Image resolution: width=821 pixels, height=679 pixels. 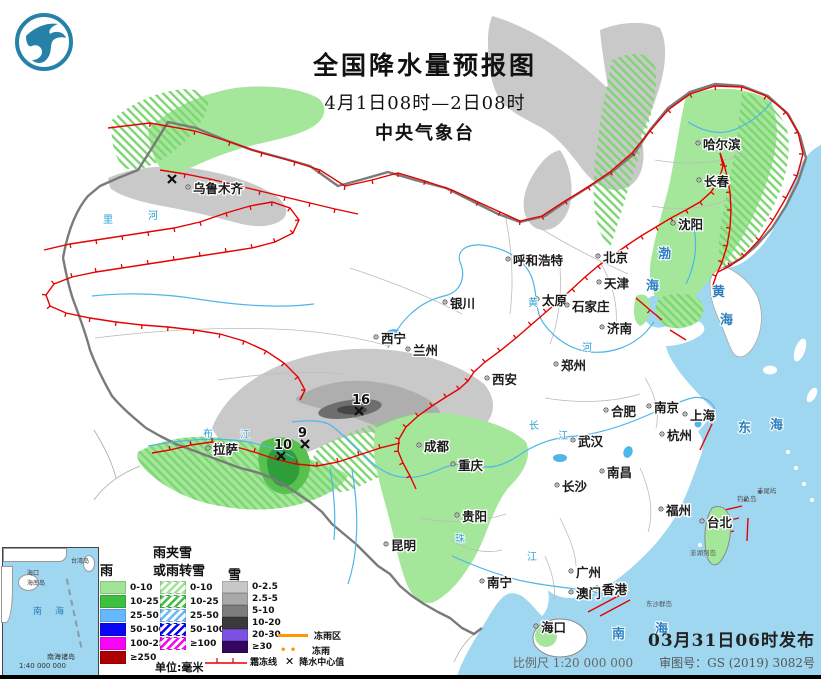 I want to click on city-marker: 沈阳, so click(x=687, y=224).